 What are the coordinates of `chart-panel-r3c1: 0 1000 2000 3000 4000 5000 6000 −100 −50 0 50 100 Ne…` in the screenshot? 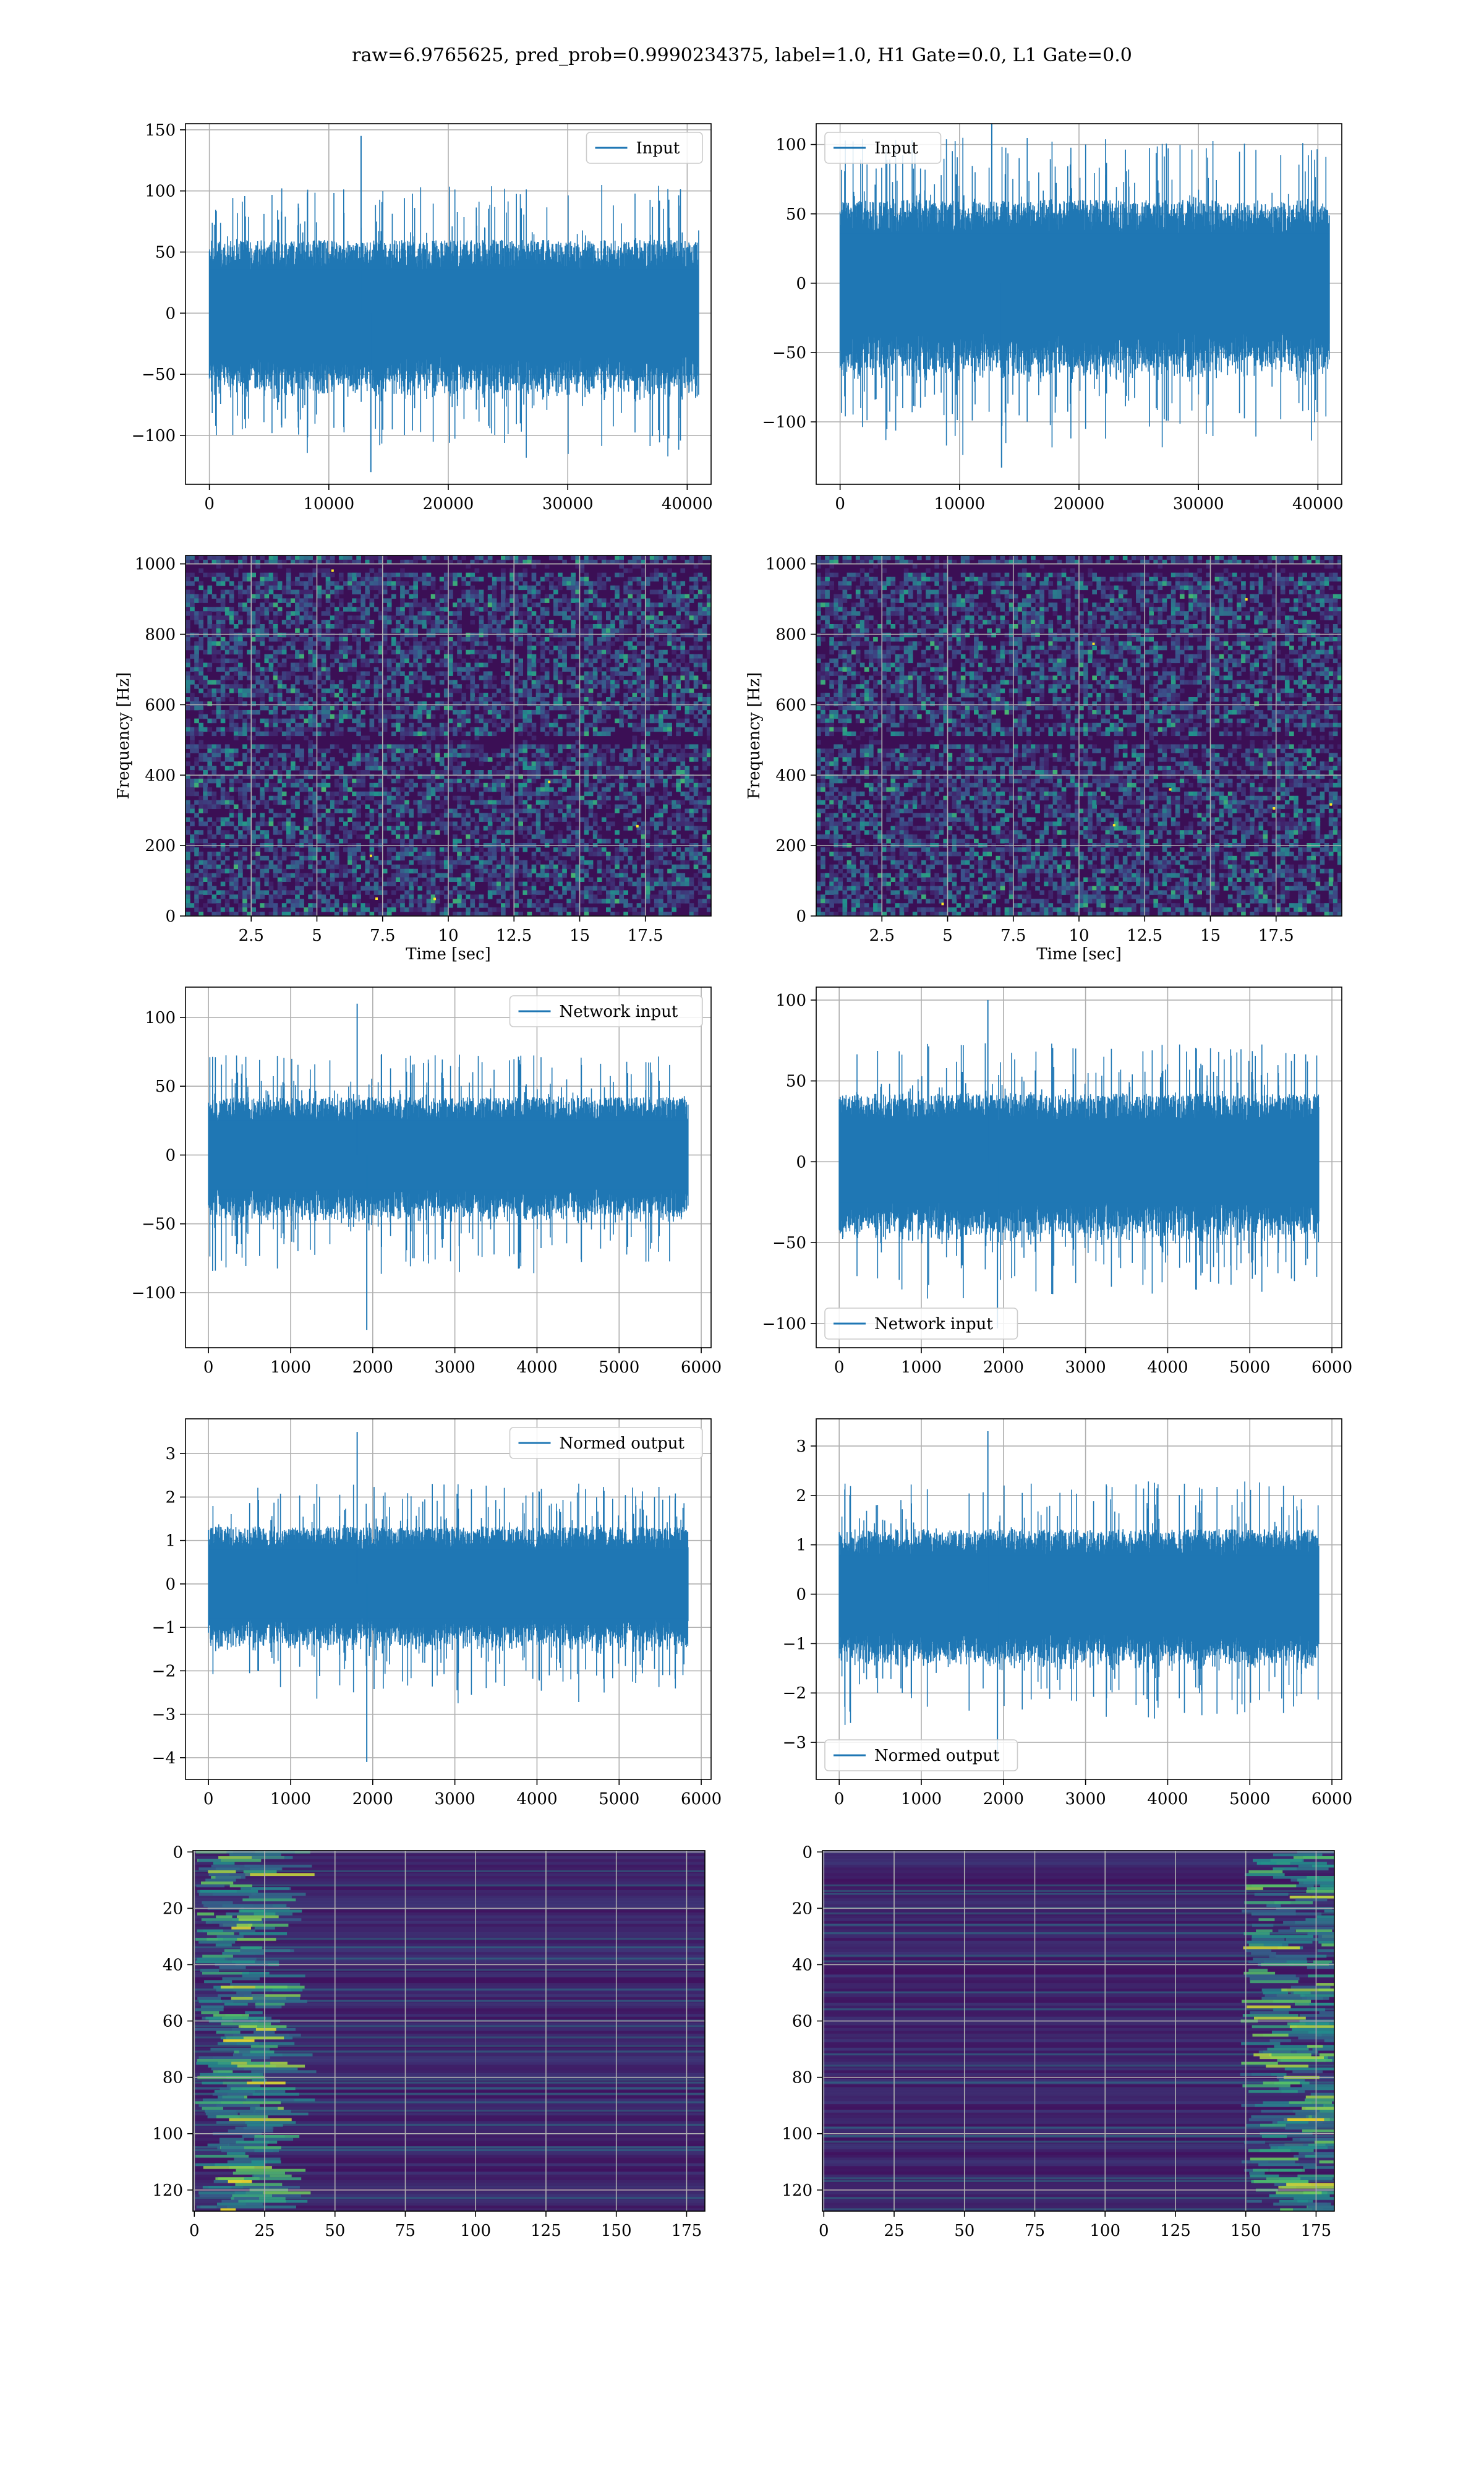 It's located at (427, 1182).